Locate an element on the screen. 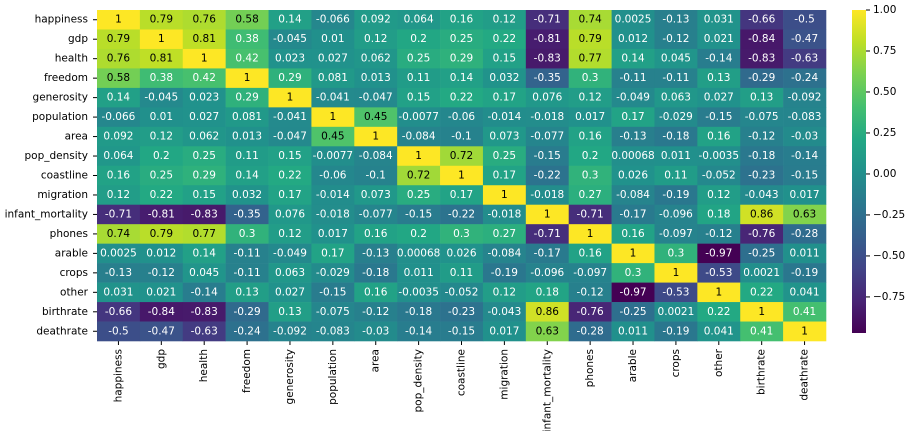  y-tick-label: crops is located at coordinates (74, 273).